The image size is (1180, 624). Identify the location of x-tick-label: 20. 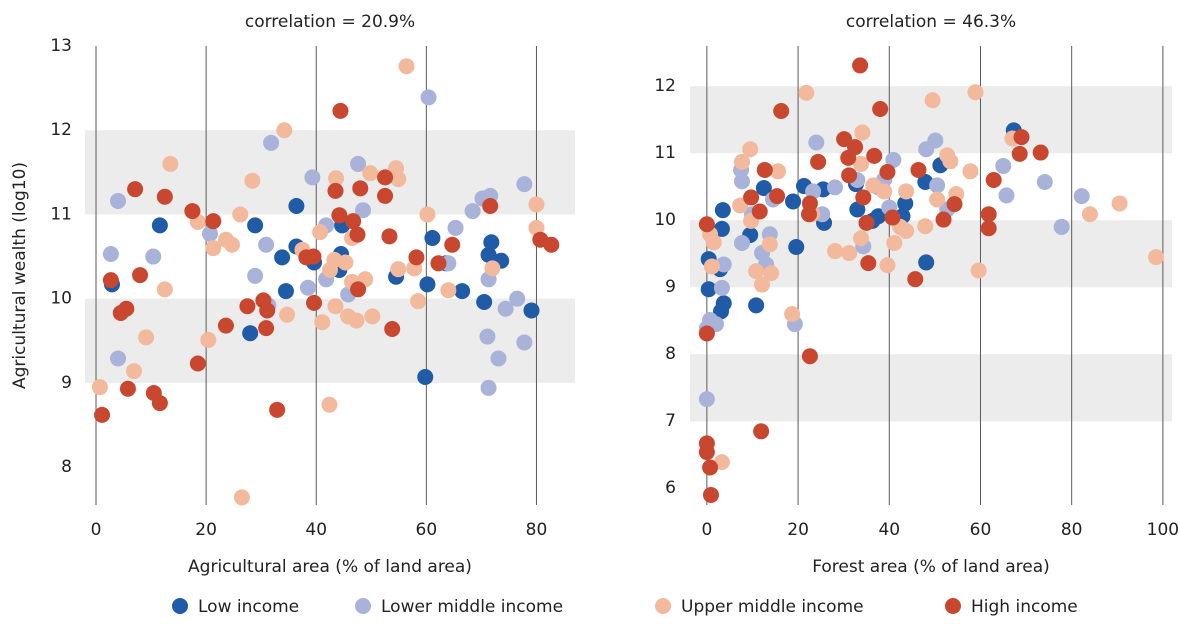
(798, 530).